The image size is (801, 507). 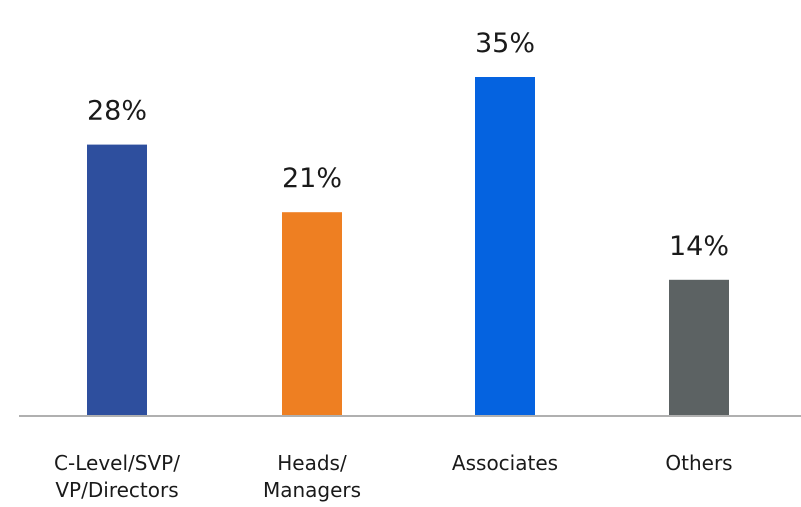 I want to click on category-label-3: Others, so click(x=699, y=463).